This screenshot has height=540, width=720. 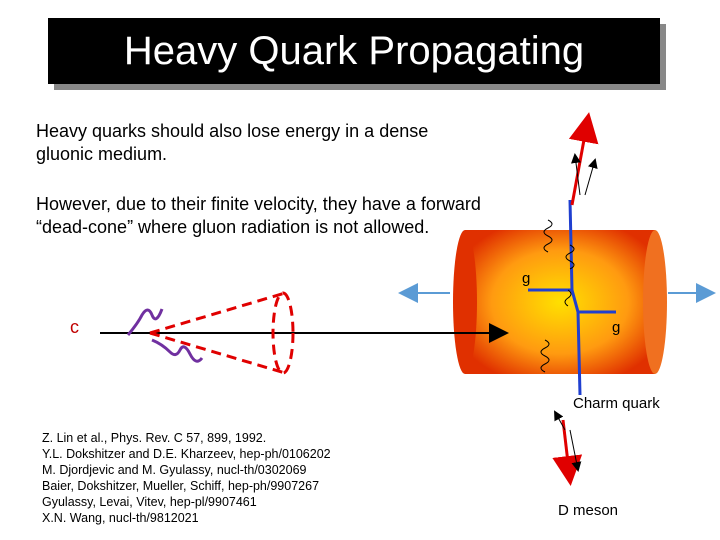 What do you see at coordinates (567, 452) in the screenshot?
I see `quark-arrow` at bounding box center [567, 452].